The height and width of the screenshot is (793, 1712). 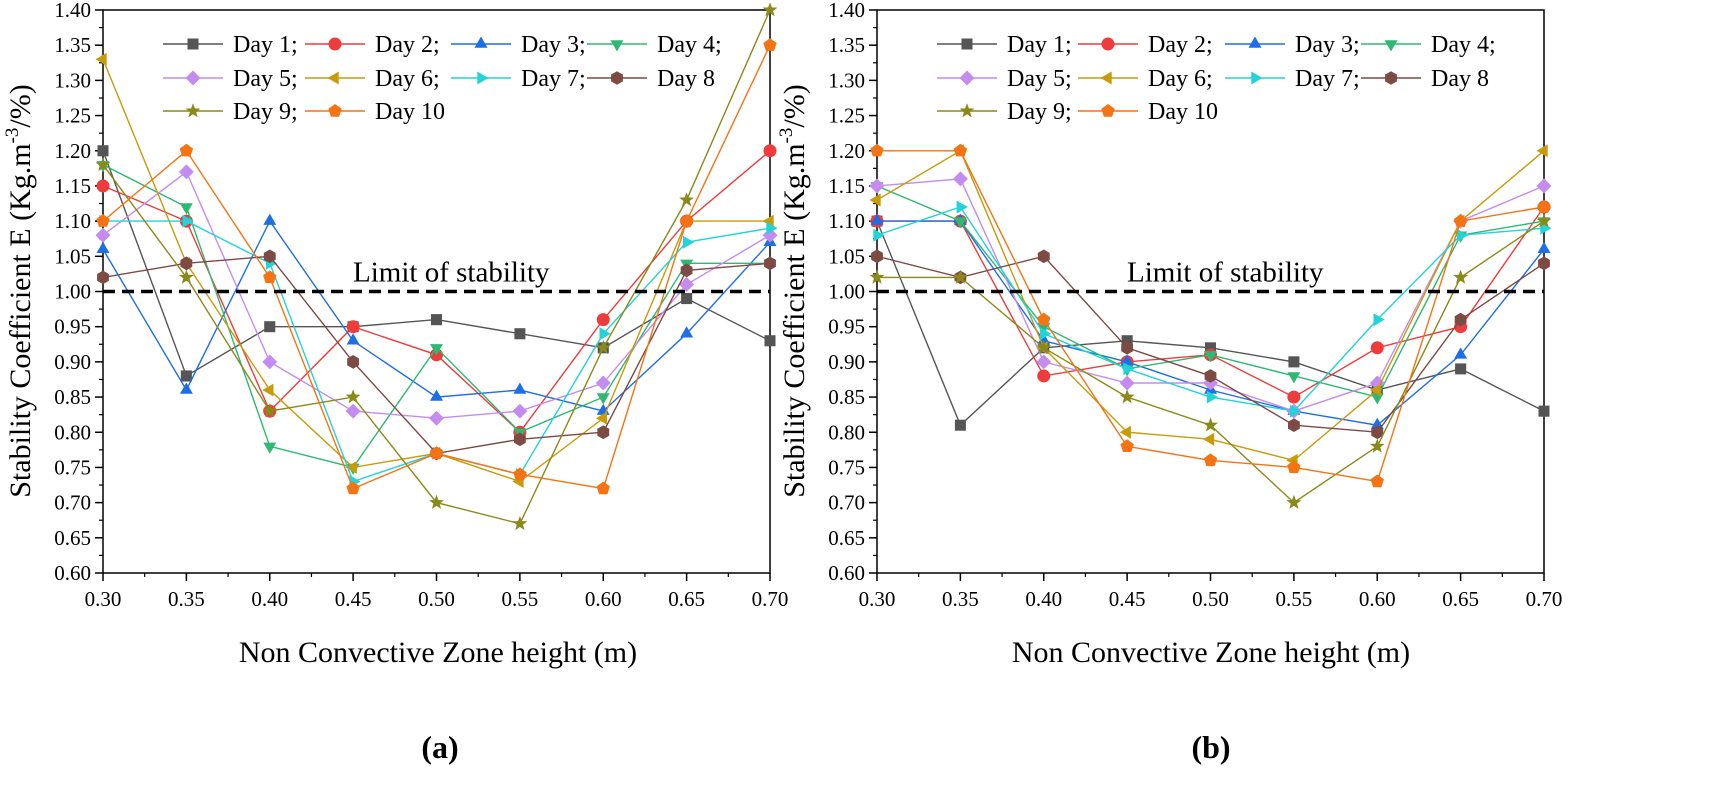 What do you see at coordinates (1180, 45) in the screenshot?
I see `legend-label: Day 2;` at bounding box center [1180, 45].